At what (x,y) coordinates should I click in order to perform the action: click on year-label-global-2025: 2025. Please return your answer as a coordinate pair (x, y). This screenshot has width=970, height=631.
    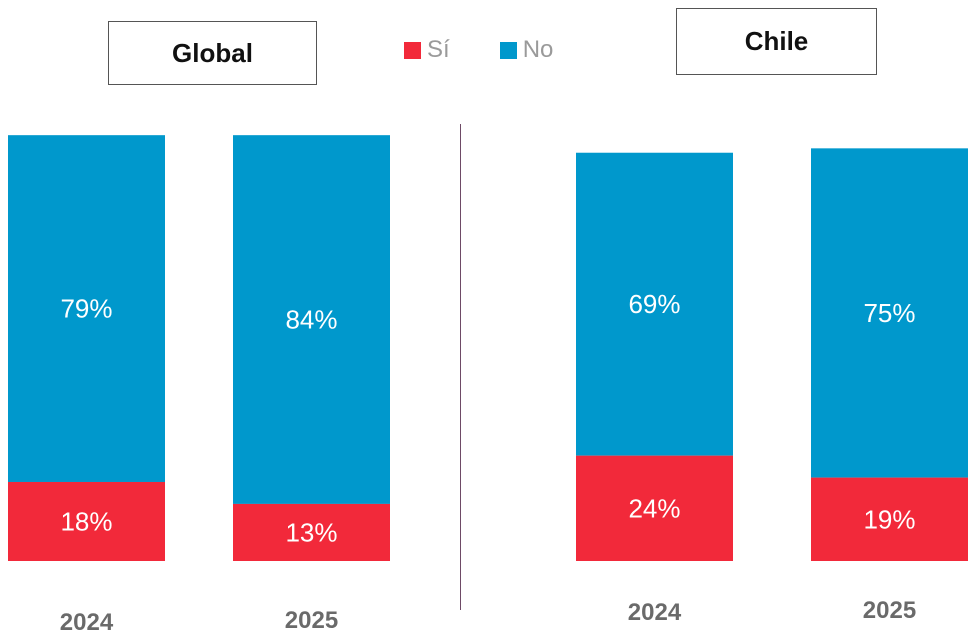
    Looking at the image, I should click on (311, 619).